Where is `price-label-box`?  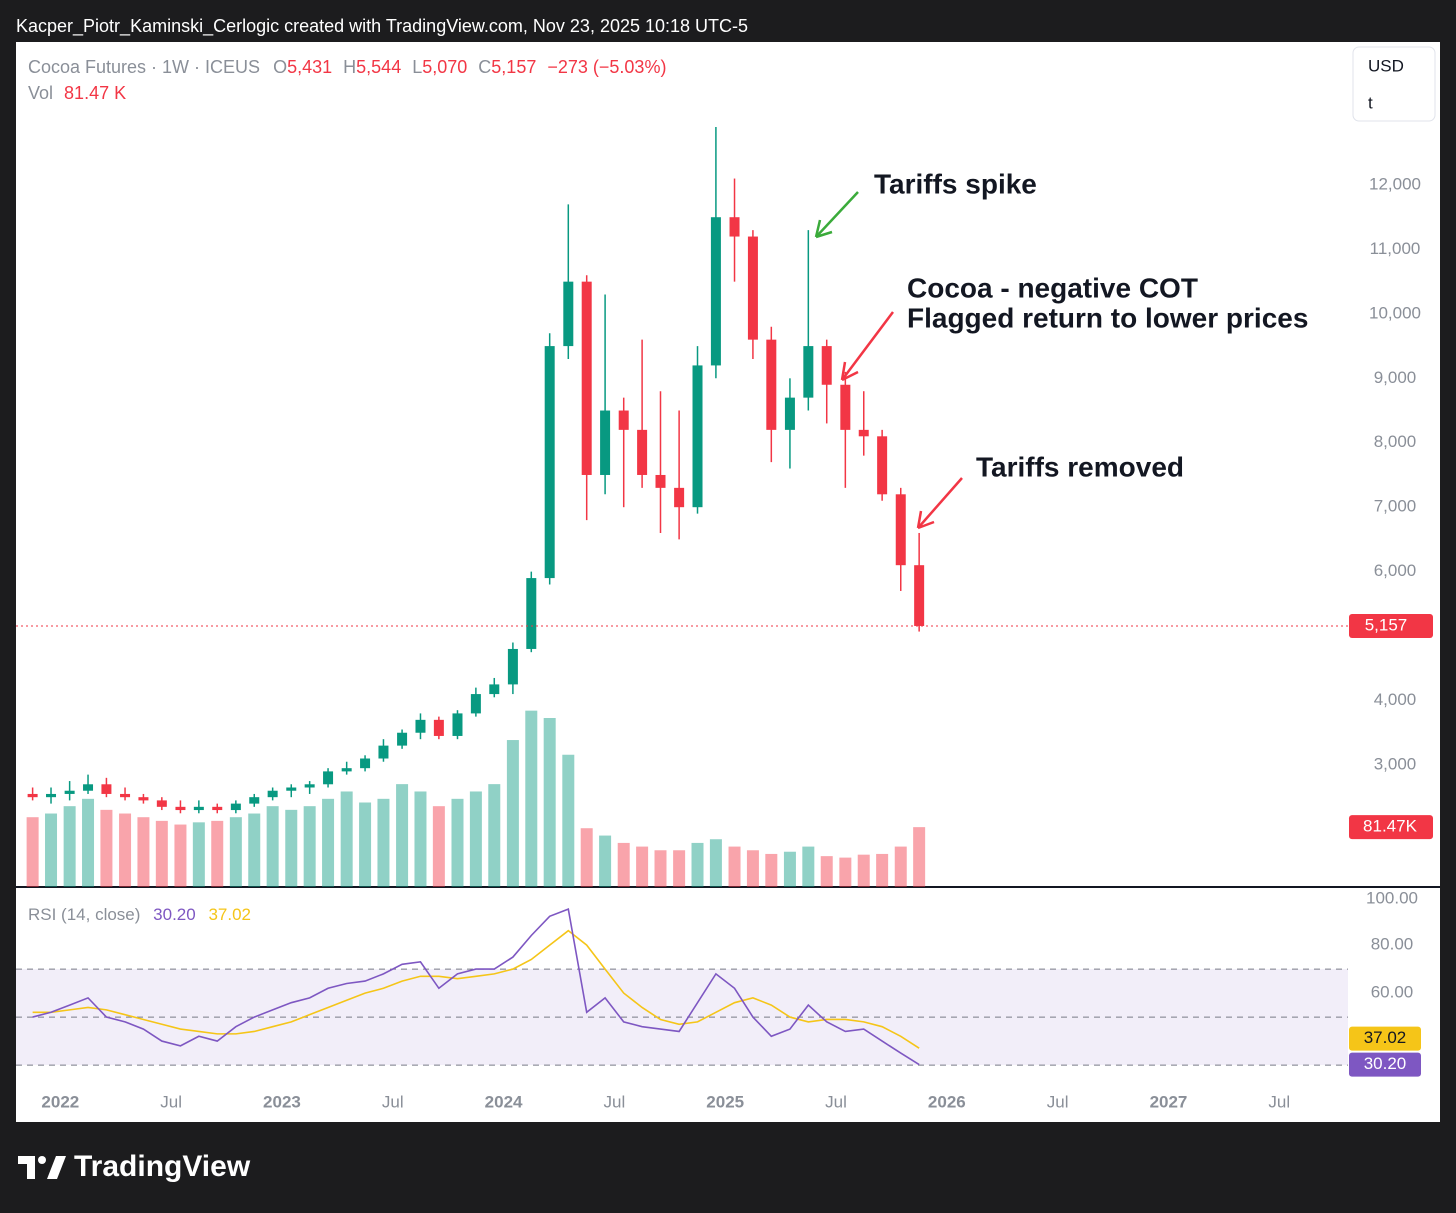 price-label-box is located at coordinates (1391, 625).